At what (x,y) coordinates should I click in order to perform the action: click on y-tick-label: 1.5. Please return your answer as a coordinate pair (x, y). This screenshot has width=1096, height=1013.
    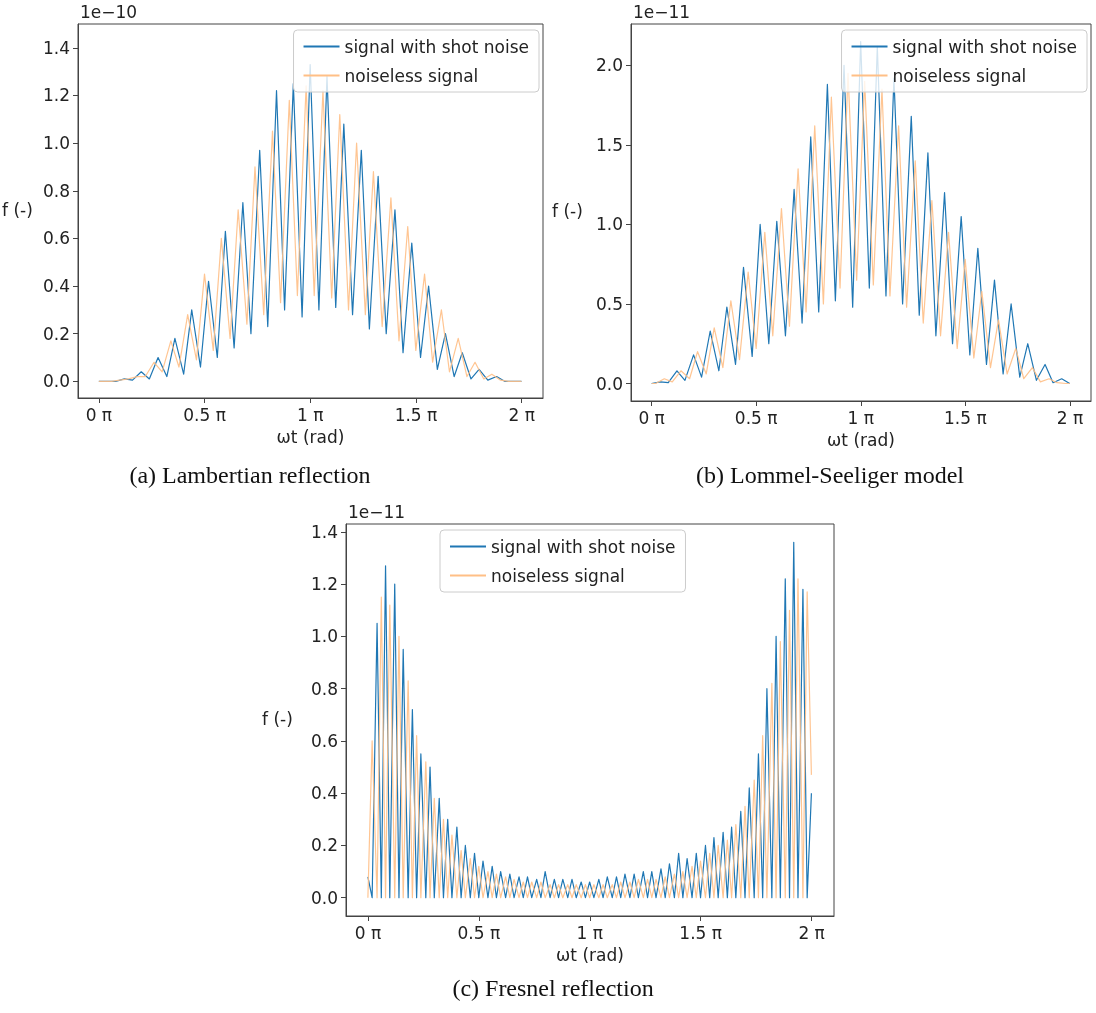
    Looking at the image, I should click on (609, 144).